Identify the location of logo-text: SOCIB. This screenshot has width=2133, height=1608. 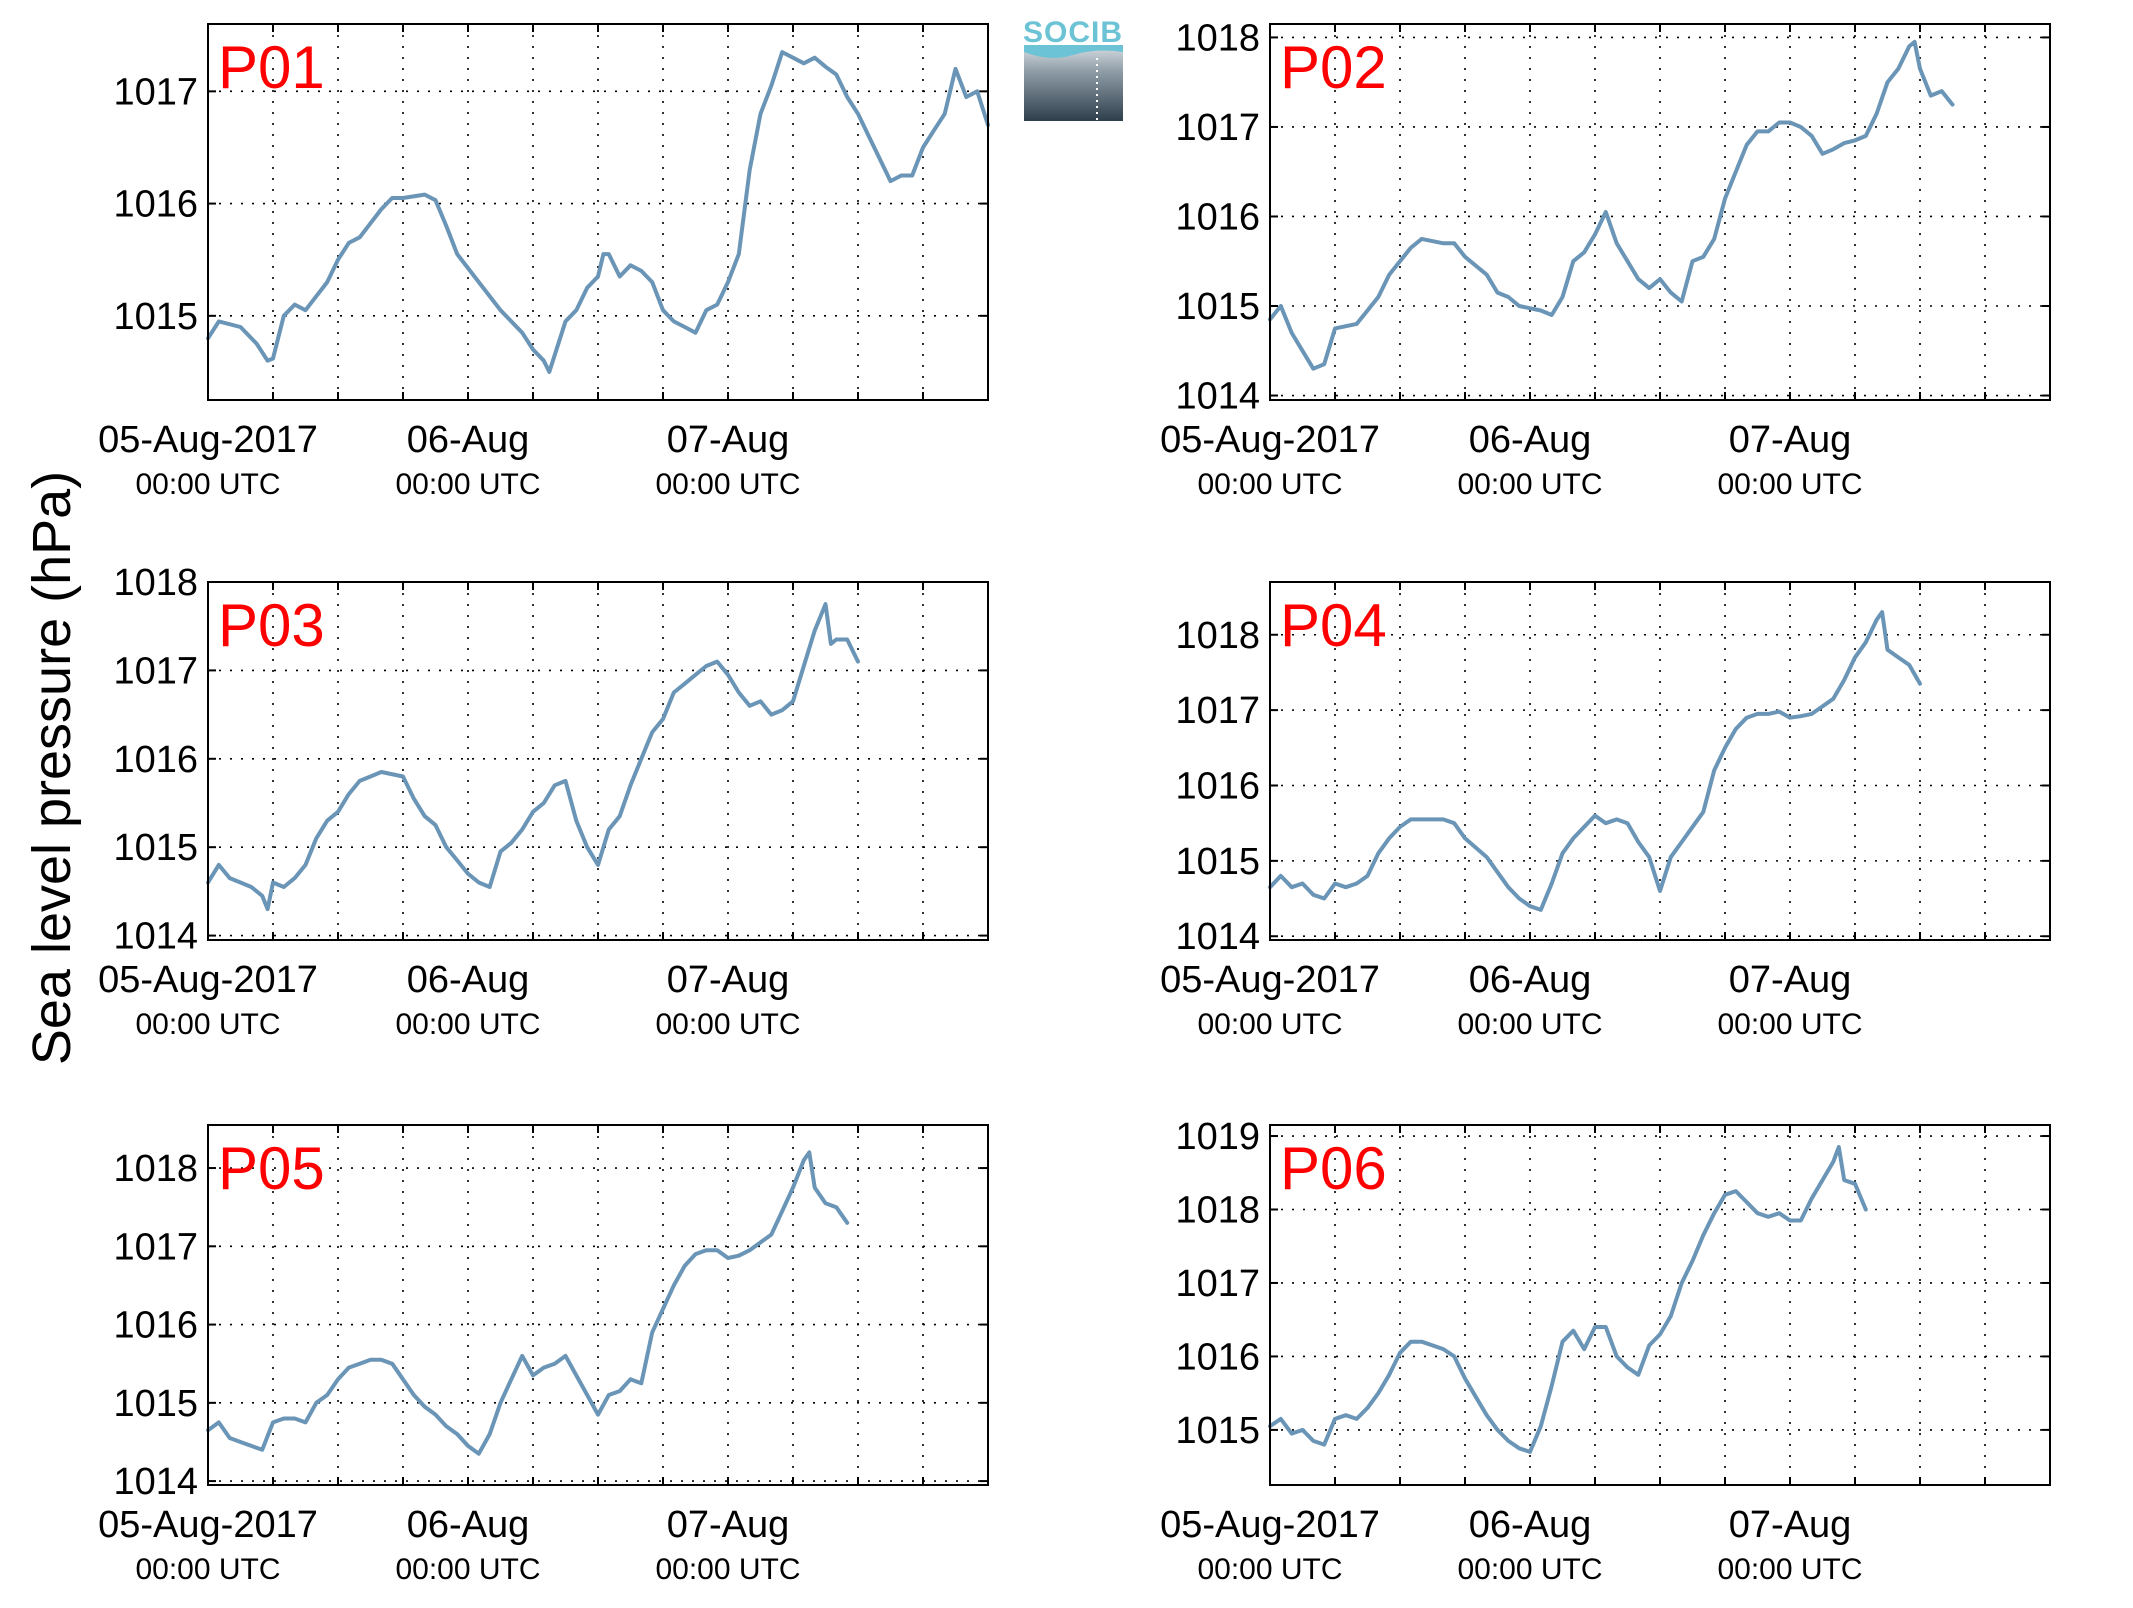
(1073, 32).